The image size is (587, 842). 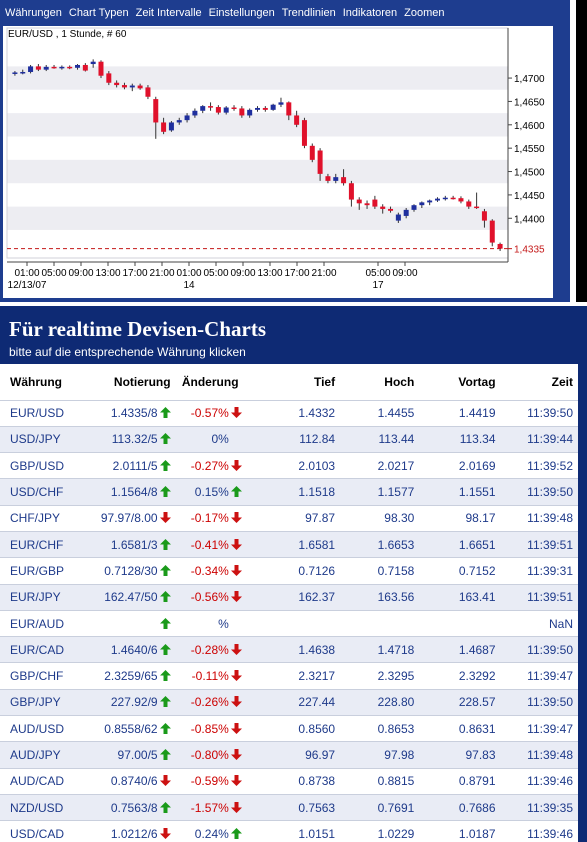 What do you see at coordinates (370, 13) in the screenshot?
I see `menu-item-5: Indikatoren` at bounding box center [370, 13].